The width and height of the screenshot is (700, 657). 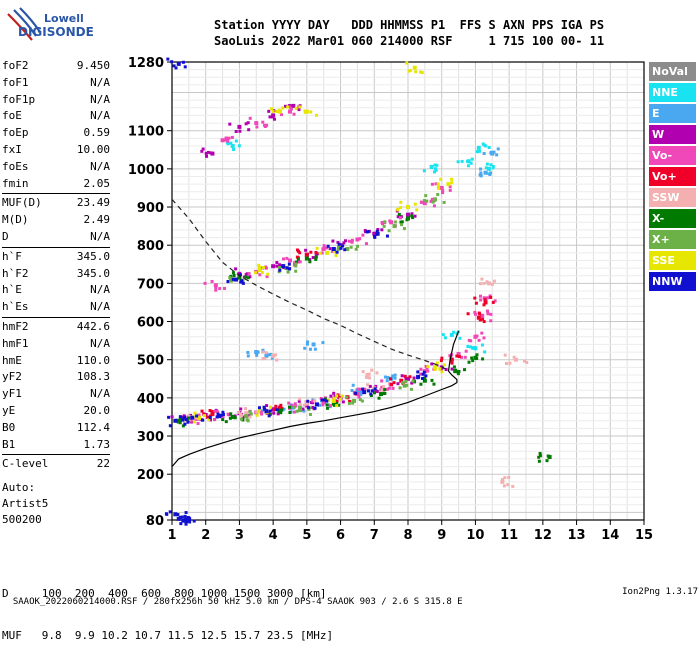 What do you see at coordinates (150, 475) in the screenshot?
I see `y-tick-label: 200` at bounding box center [150, 475].